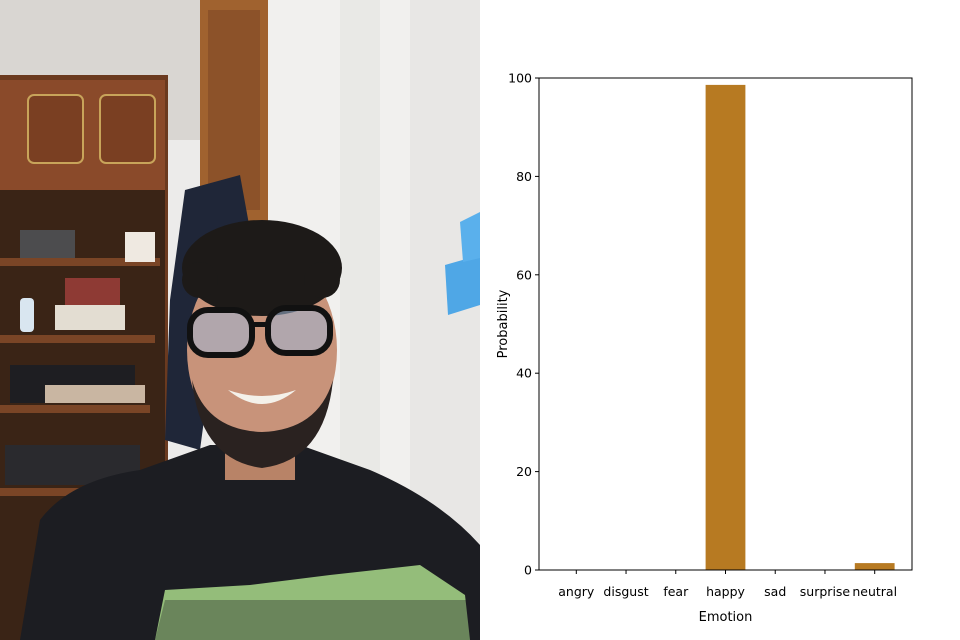 Image resolution: width=960 pixels, height=640 pixels. Describe the element at coordinates (523, 324) in the screenshot. I see `y-axis: 0 20 40 60 80 100` at that location.